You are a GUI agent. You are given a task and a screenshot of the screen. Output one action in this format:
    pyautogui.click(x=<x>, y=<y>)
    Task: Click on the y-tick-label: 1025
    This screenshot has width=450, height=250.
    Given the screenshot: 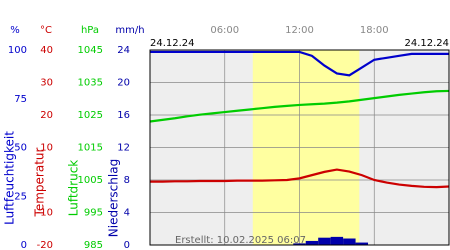 What is the action you would take?
    pyautogui.click(x=90, y=115)
    